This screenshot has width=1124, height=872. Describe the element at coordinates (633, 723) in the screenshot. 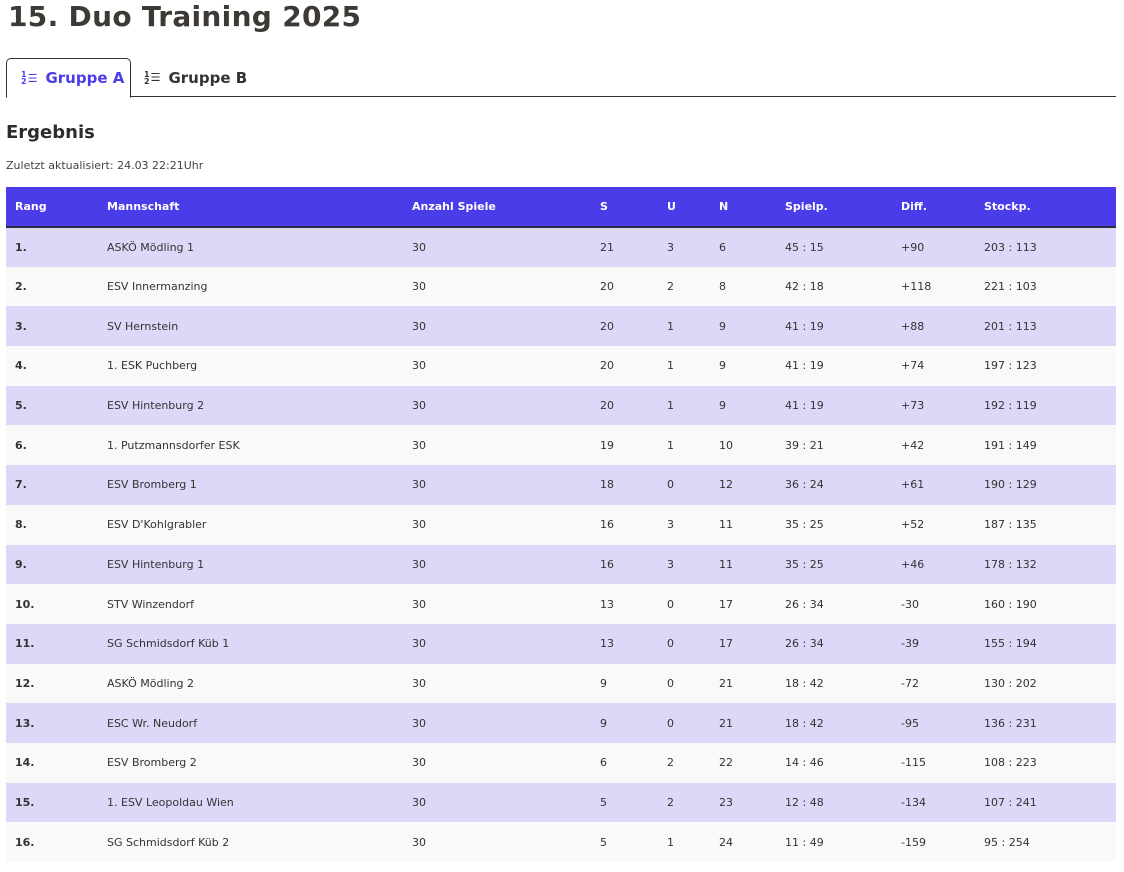

I see `cell-wins: 9` at that location.